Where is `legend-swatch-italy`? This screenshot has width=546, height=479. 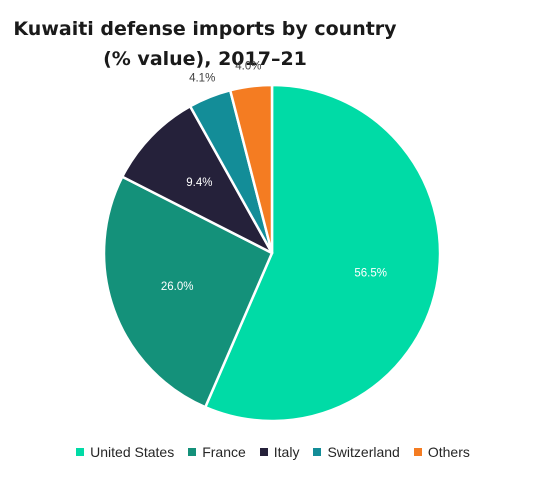 legend-swatch-italy is located at coordinates (263, 452).